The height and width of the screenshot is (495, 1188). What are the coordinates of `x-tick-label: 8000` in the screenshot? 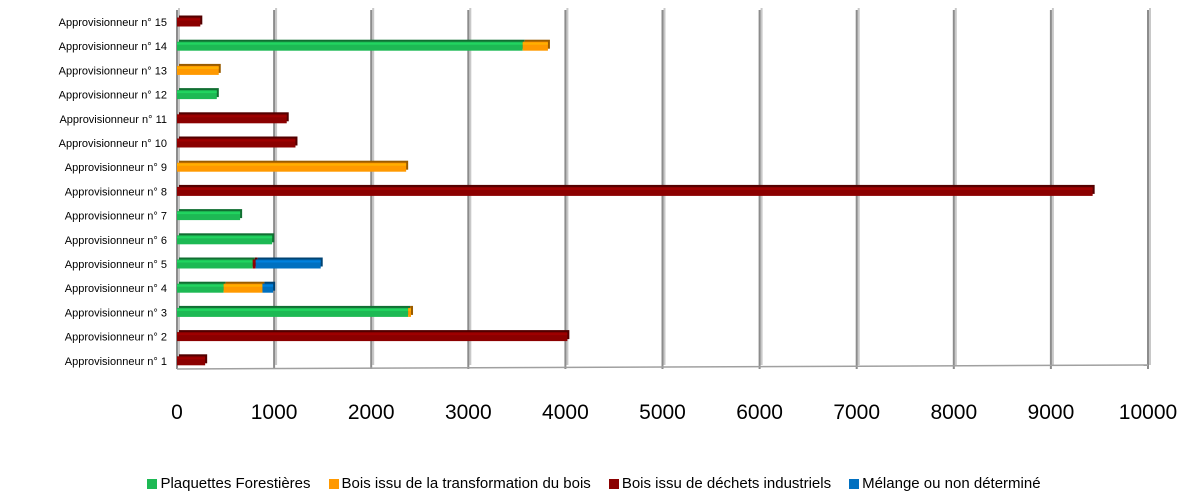 It's located at (953, 412).